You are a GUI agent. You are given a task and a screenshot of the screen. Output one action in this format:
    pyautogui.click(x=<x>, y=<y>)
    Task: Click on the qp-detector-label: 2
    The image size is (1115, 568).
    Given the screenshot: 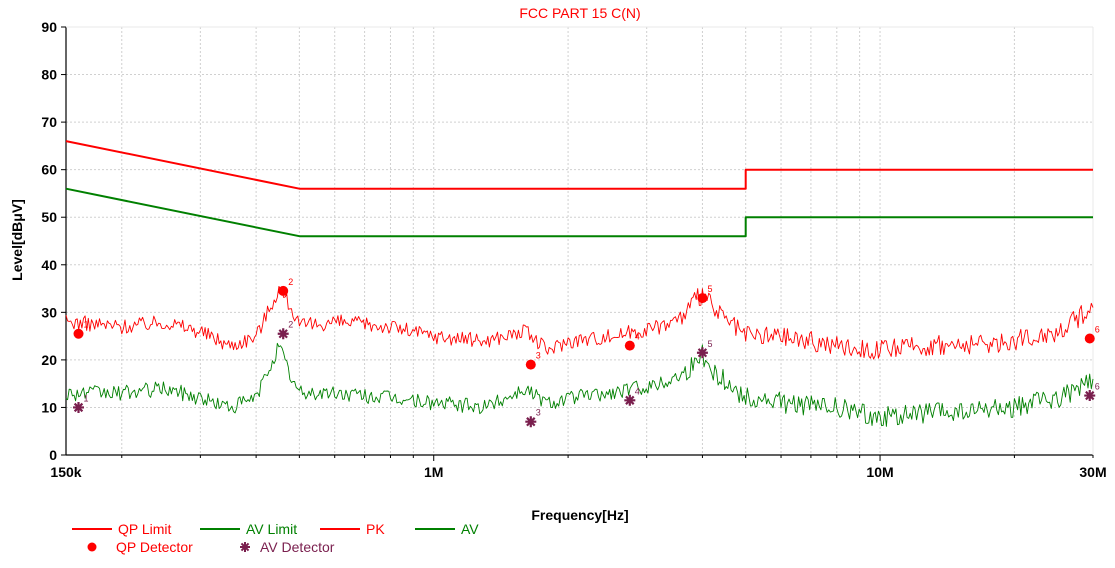 What is the action you would take?
    pyautogui.click(x=290, y=282)
    